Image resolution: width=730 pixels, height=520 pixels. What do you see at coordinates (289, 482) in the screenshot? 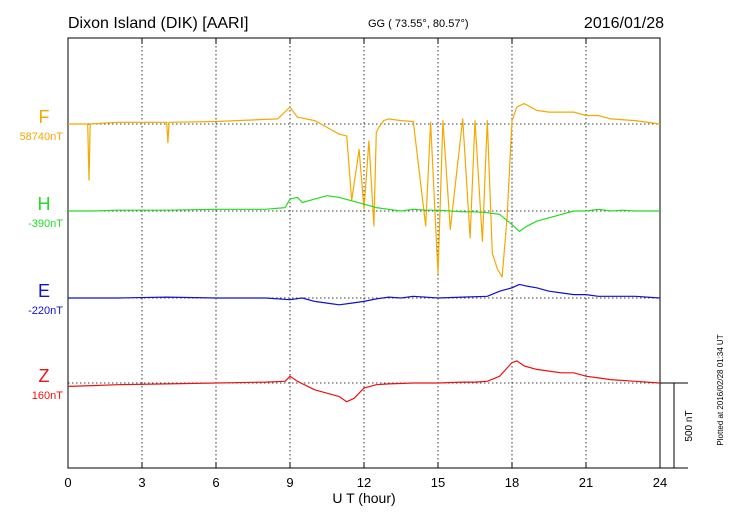
I see `x-tick-label: 9` at bounding box center [289, 482].